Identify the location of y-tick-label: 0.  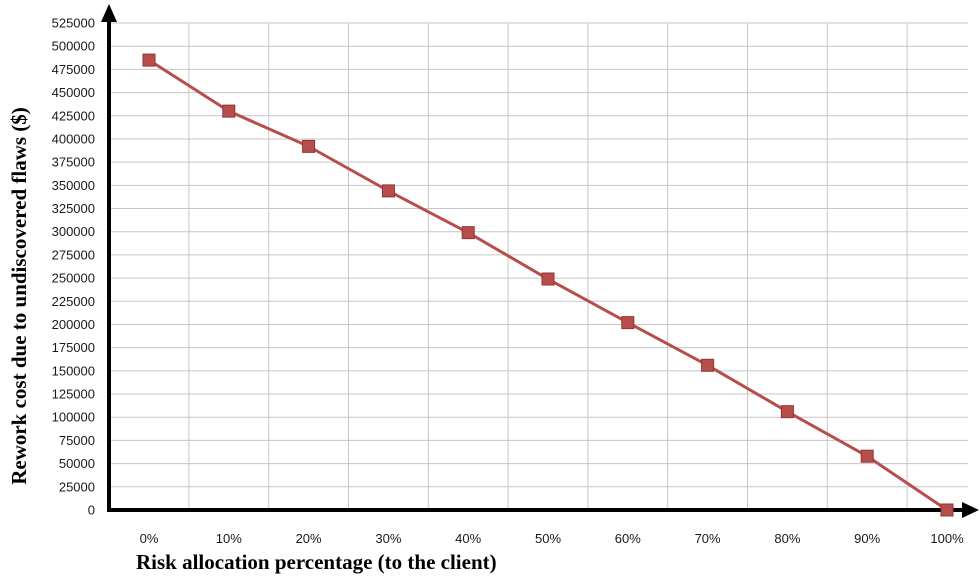
(91, 510).